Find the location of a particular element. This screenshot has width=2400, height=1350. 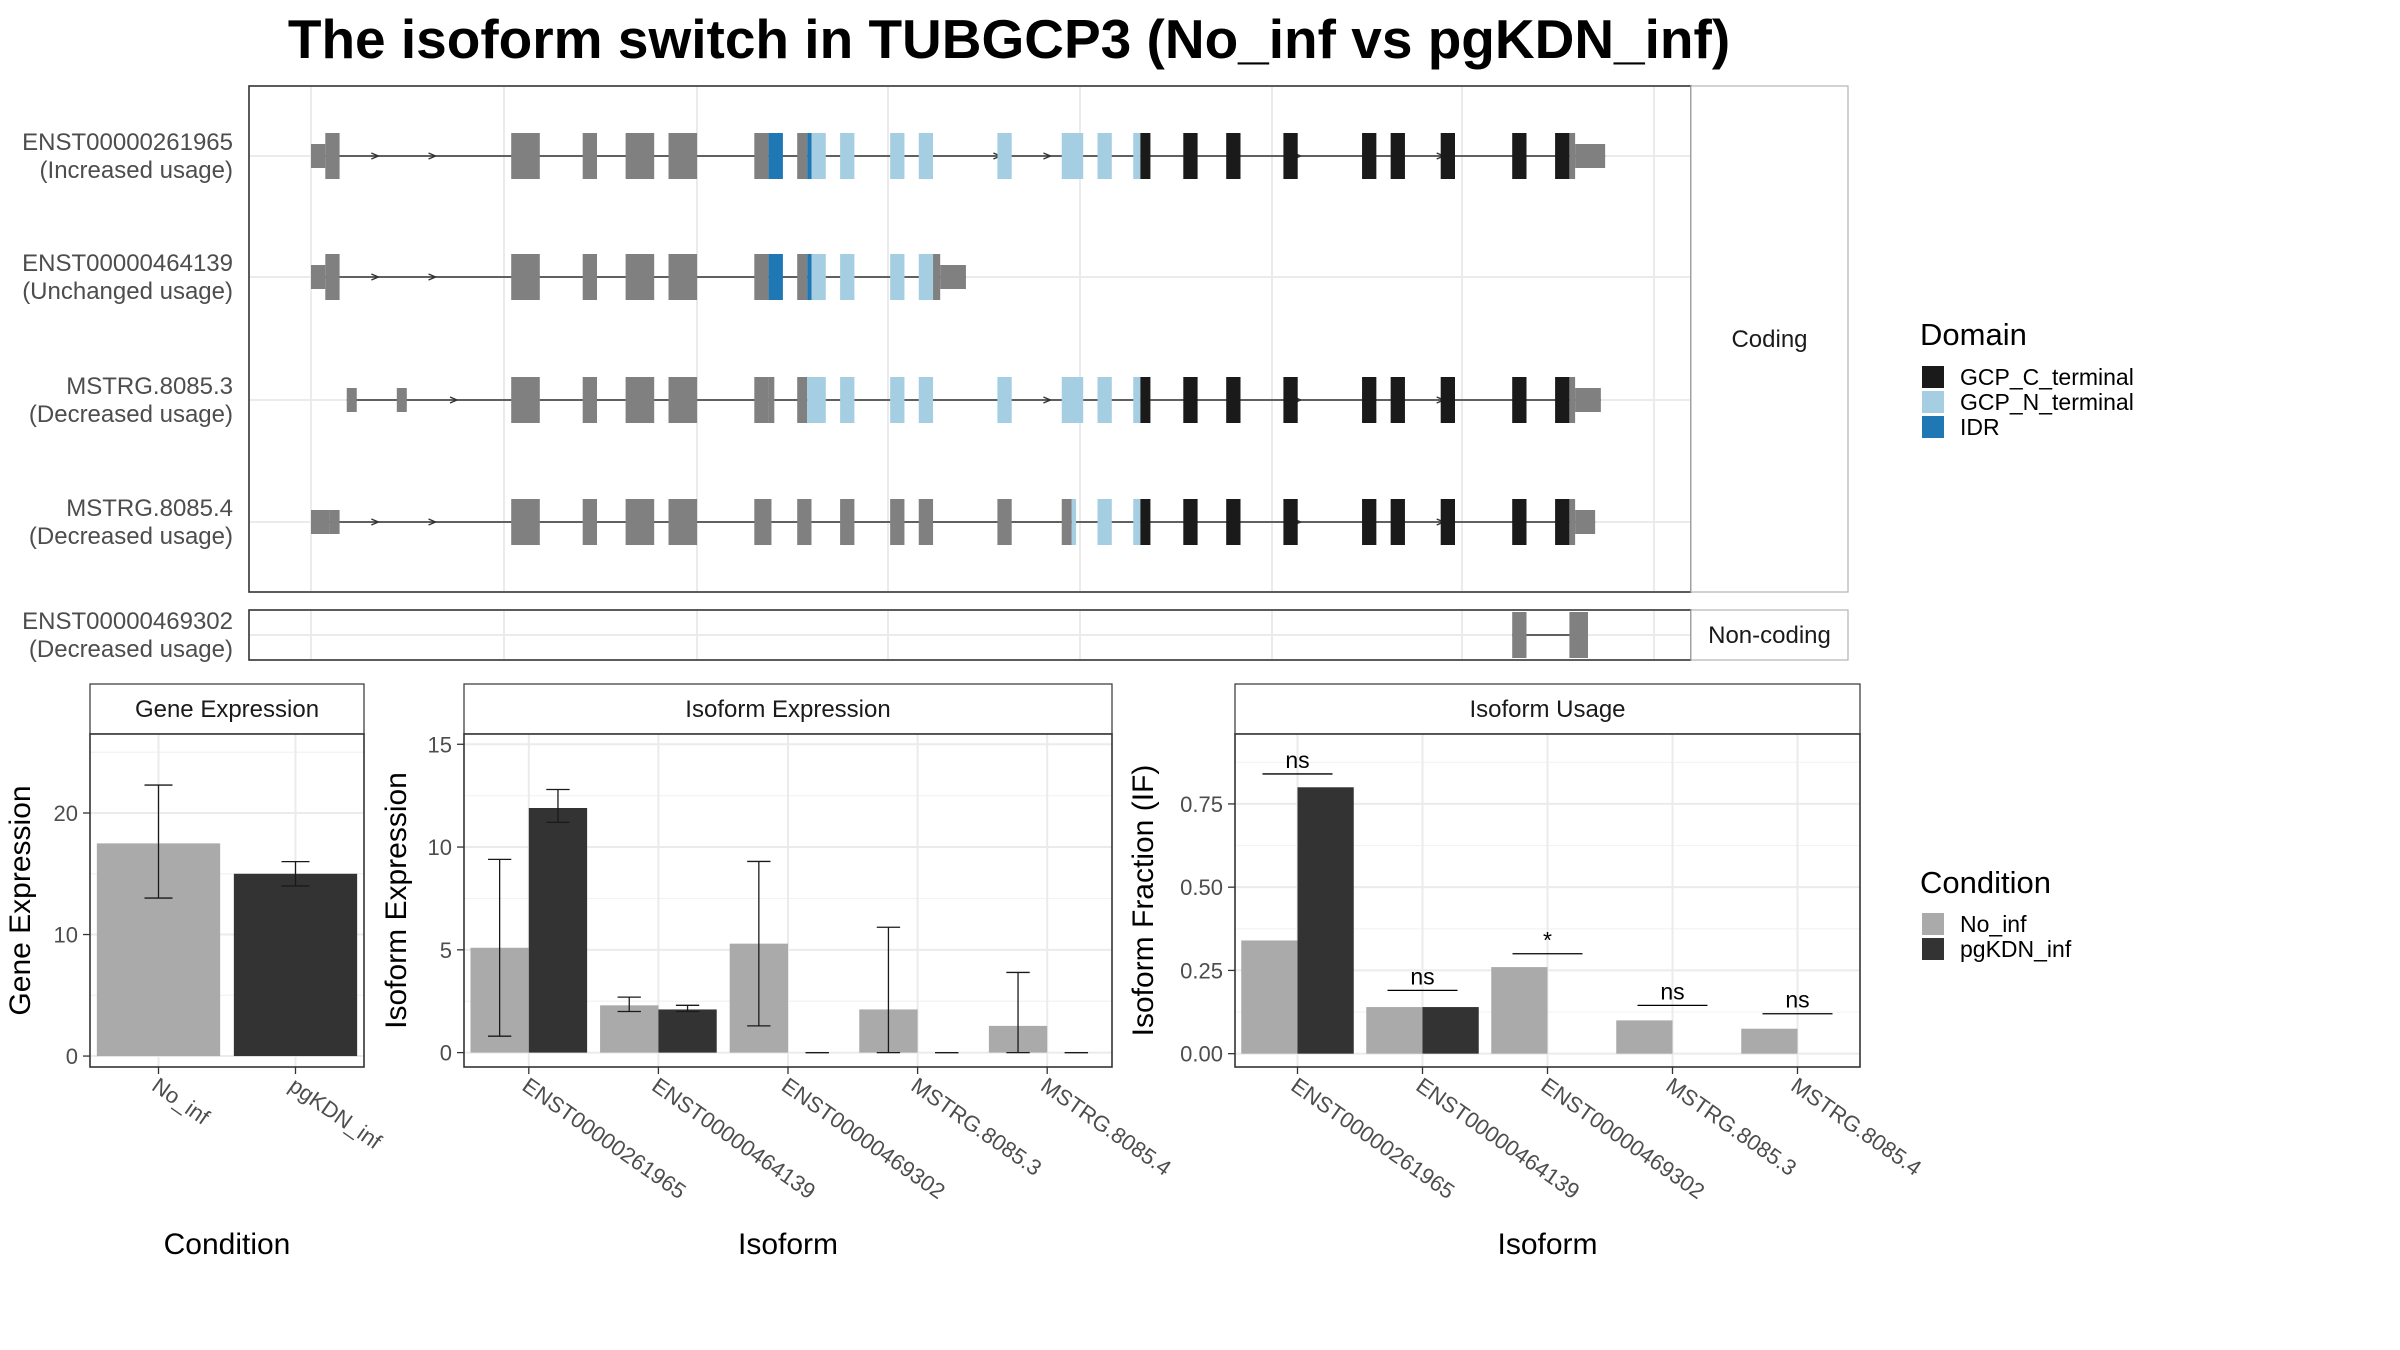

y-tick-label: 15 is located at coordinates (440, 744).